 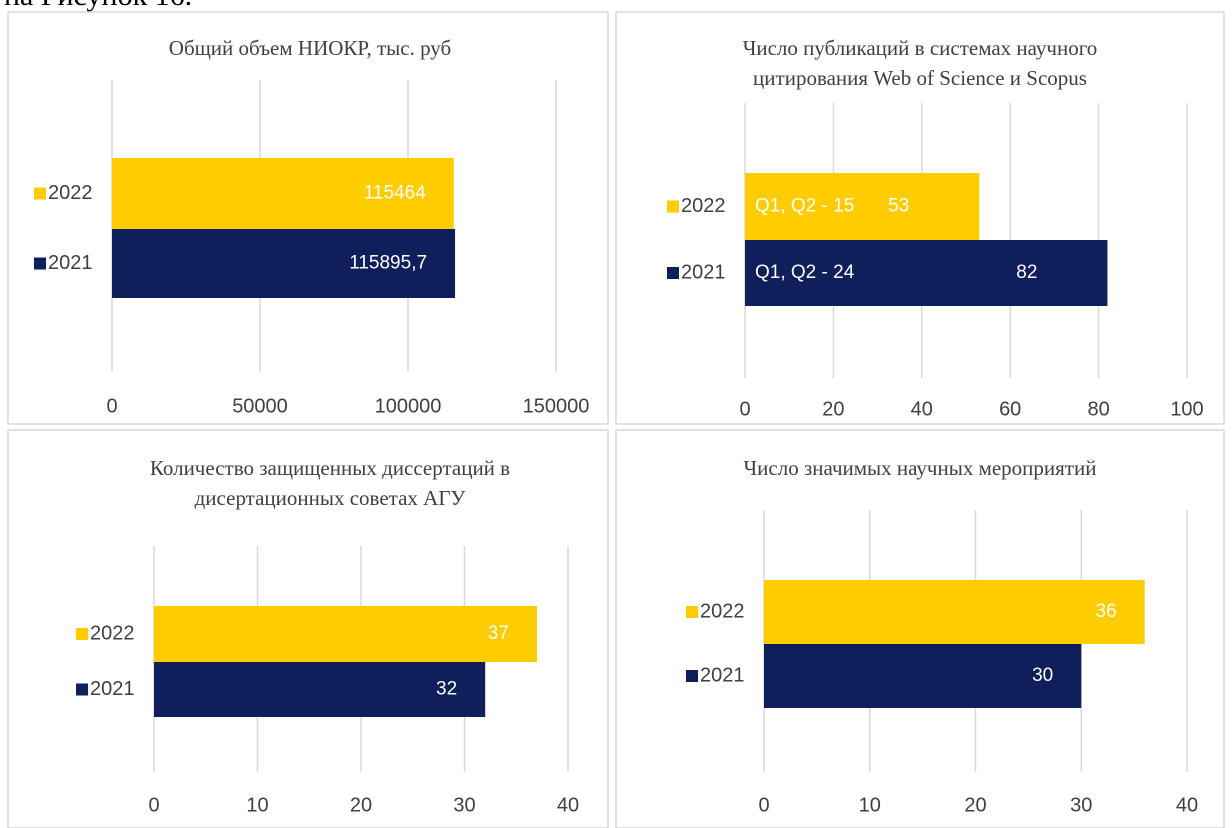 What do you see at coordinates (1010, 409) in the screenshot?
I see `x-tick-label: 60` at bounding box center [1010, 409].